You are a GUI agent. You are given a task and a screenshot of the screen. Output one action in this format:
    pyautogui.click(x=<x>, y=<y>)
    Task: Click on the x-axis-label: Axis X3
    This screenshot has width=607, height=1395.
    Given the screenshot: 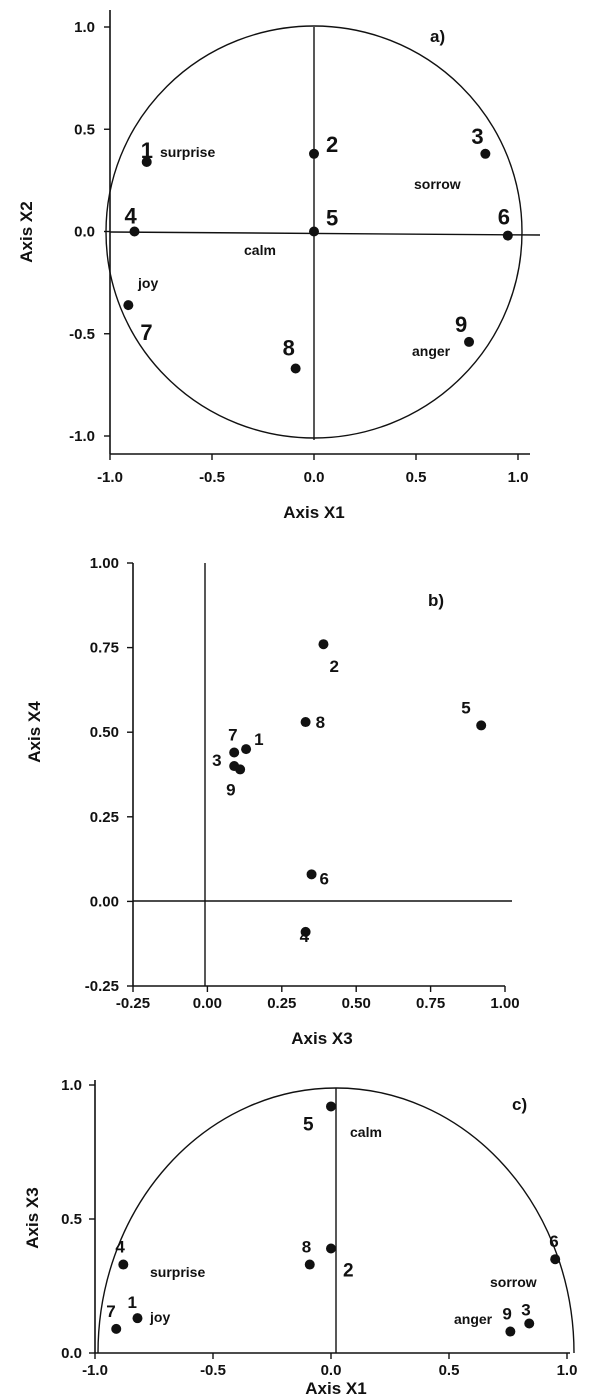 What is the action you would take?
    pyautogui.click(x=321, y=1038)
    